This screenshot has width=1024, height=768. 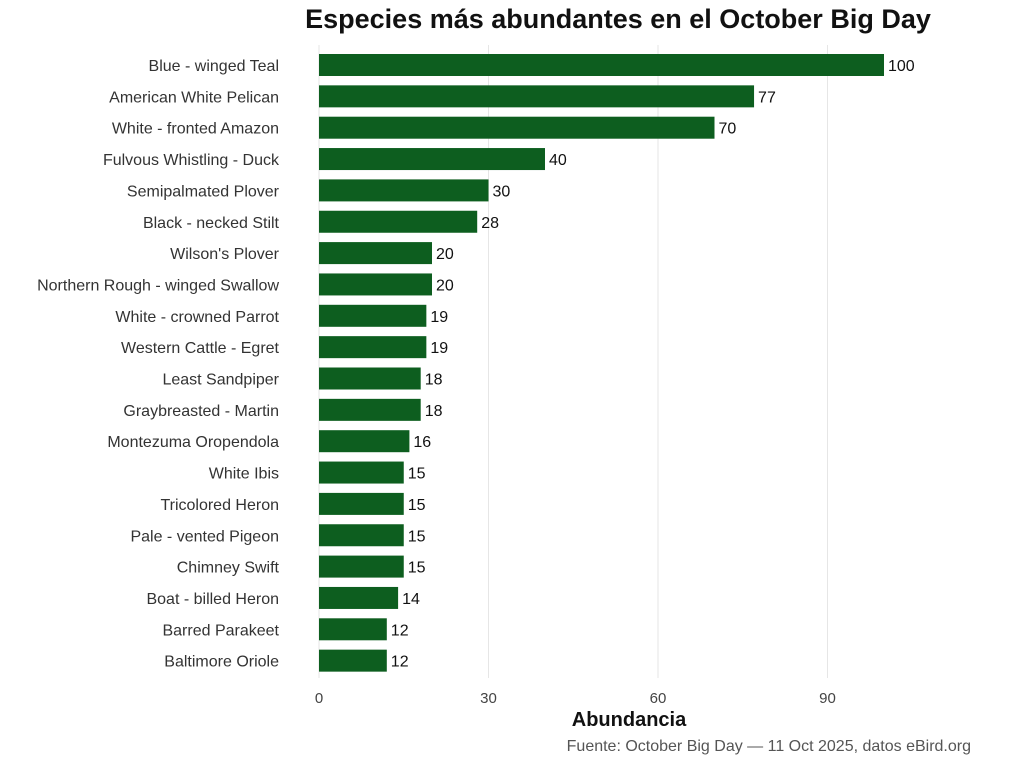 I want to click on value-label: 40, so click(x=558, y=160).